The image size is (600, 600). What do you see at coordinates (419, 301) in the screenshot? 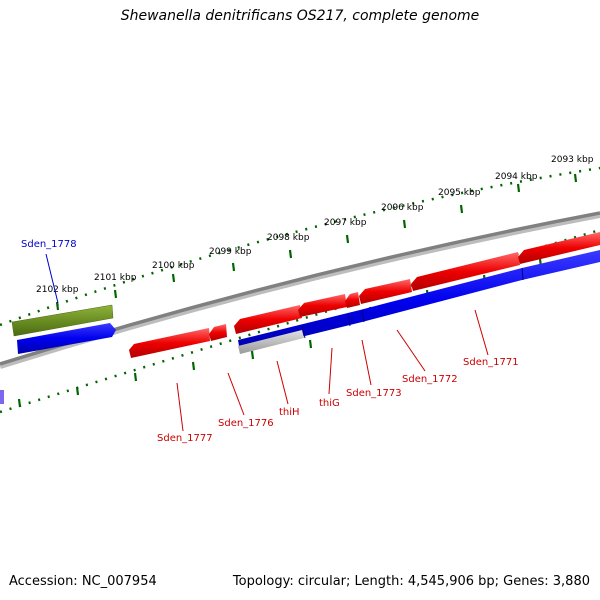
I see `cds-blue-band` at bounding box center [419, 301].